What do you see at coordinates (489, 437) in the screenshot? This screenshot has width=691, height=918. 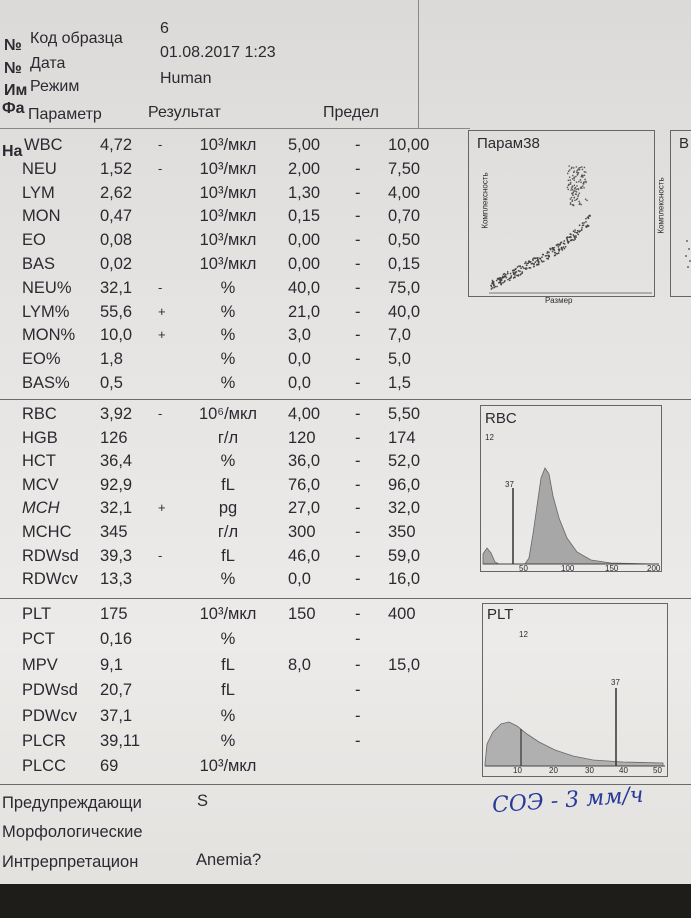 I see `rbc-marker-12: 12` at bounding box center [489, 437].